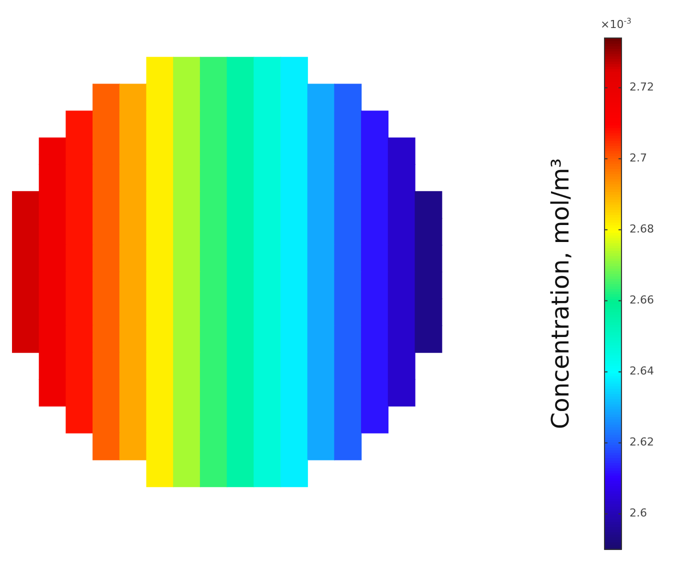  I want to click on color-bar-label: 2.7, so click(639, 158).